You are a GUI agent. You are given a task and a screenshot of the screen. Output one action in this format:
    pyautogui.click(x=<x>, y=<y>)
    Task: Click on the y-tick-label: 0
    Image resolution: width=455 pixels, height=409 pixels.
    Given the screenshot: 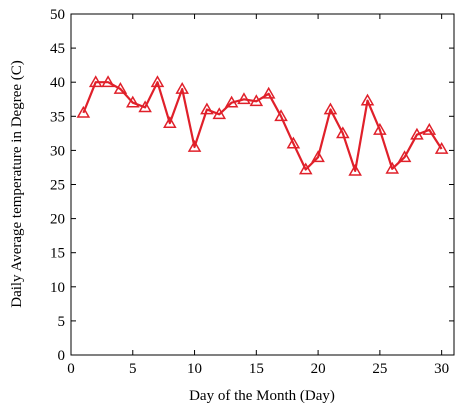 What is the action you would take?
    pyautogui.click(x=62, y=356)
    